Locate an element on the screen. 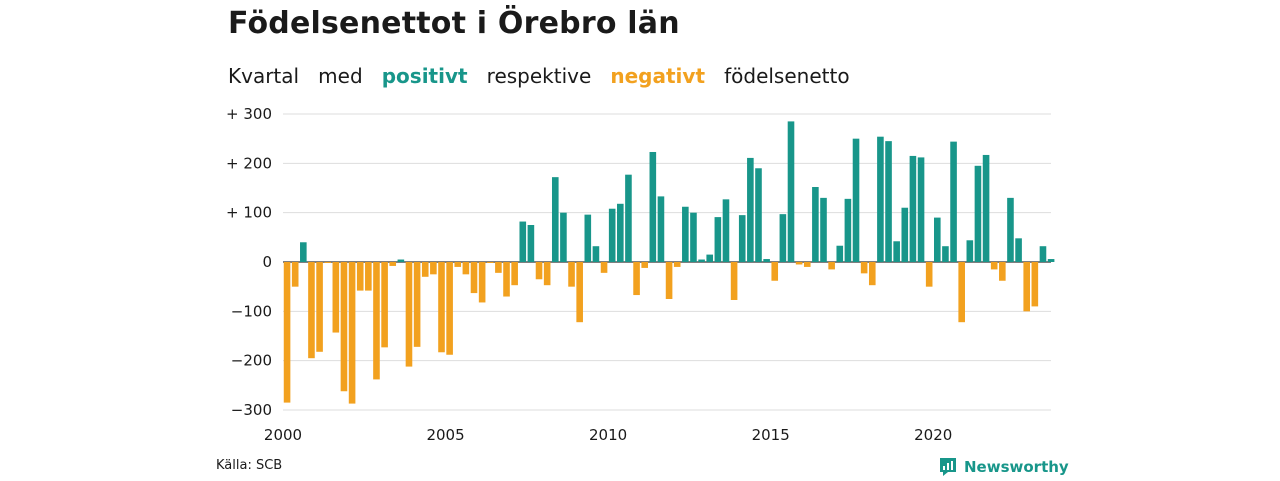 This screenshot has height=481, width=1280. subtitle-text-fodelsenetto: födelsenetto is located at coordinates (787, 76).